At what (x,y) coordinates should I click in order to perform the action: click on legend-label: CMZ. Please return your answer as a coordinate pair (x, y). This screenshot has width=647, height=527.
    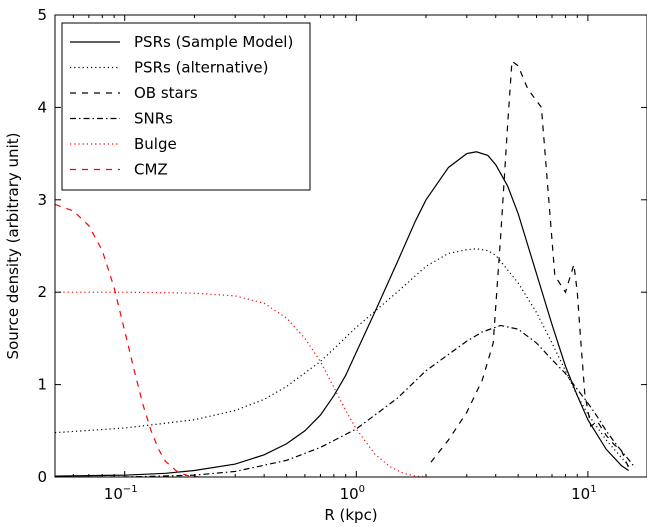
    Looking at the image, I should click on (151, 170).